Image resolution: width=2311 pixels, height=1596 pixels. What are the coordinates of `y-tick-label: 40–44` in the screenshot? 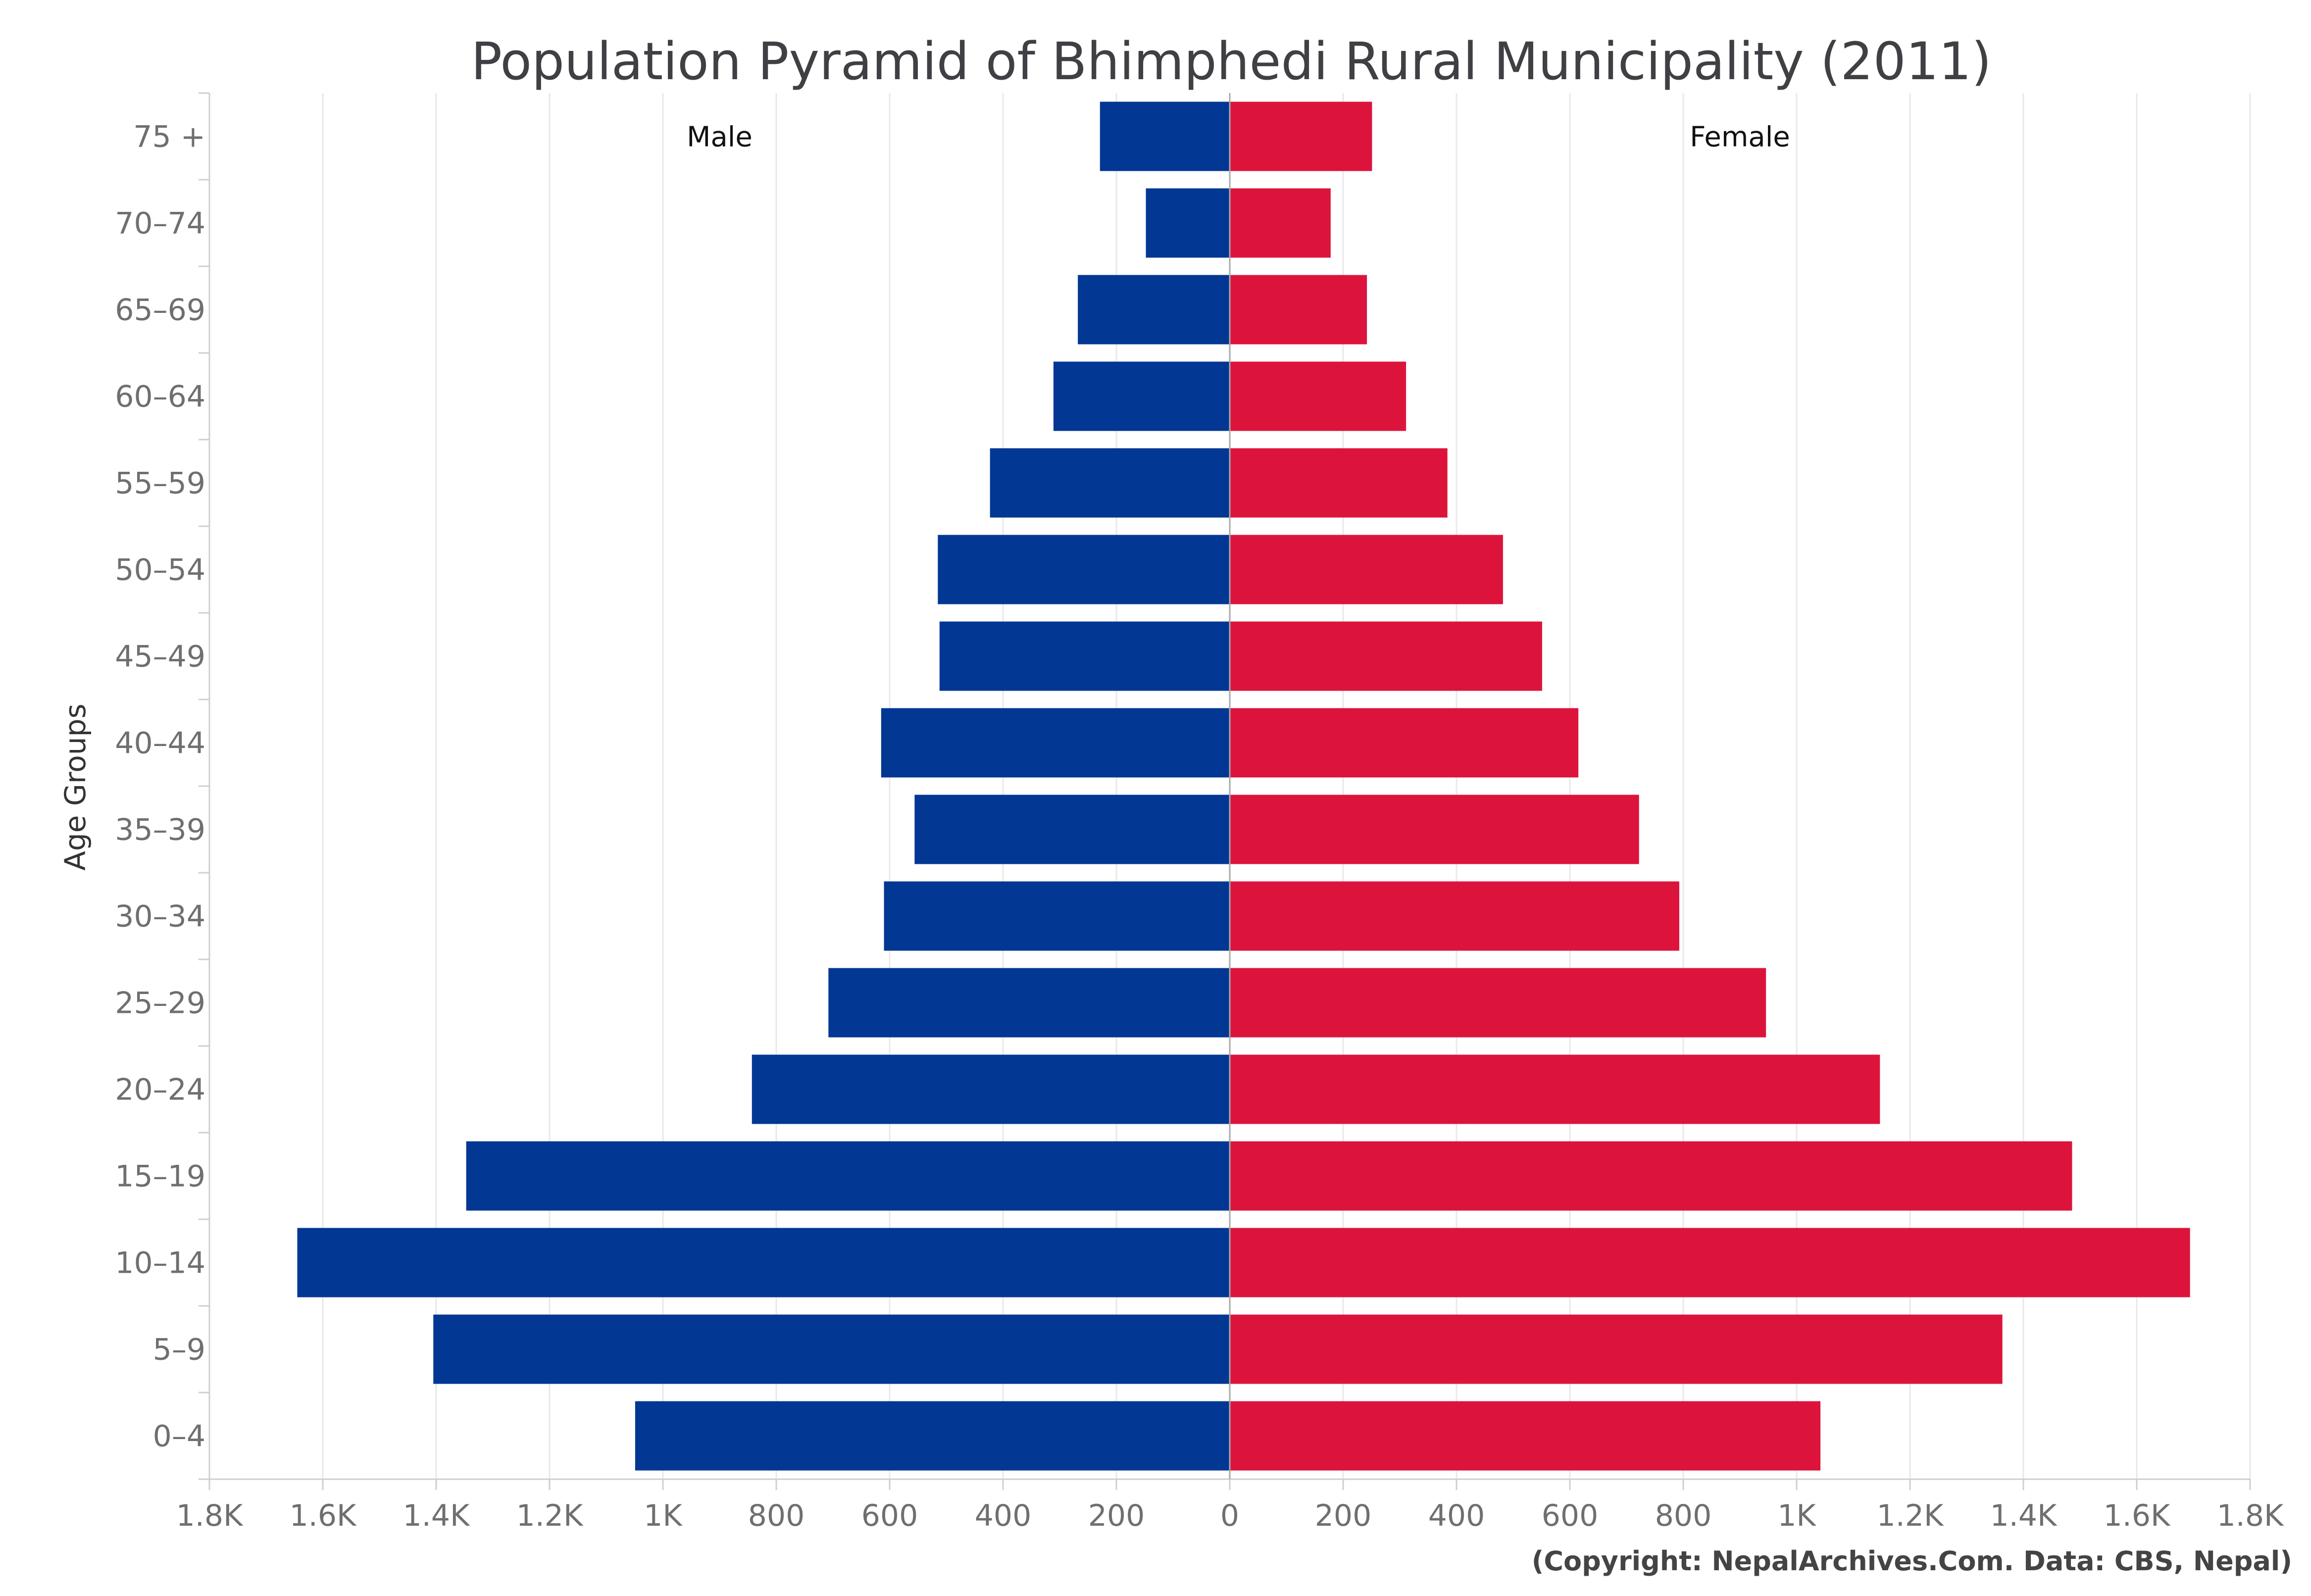 It's located at (160, 743).